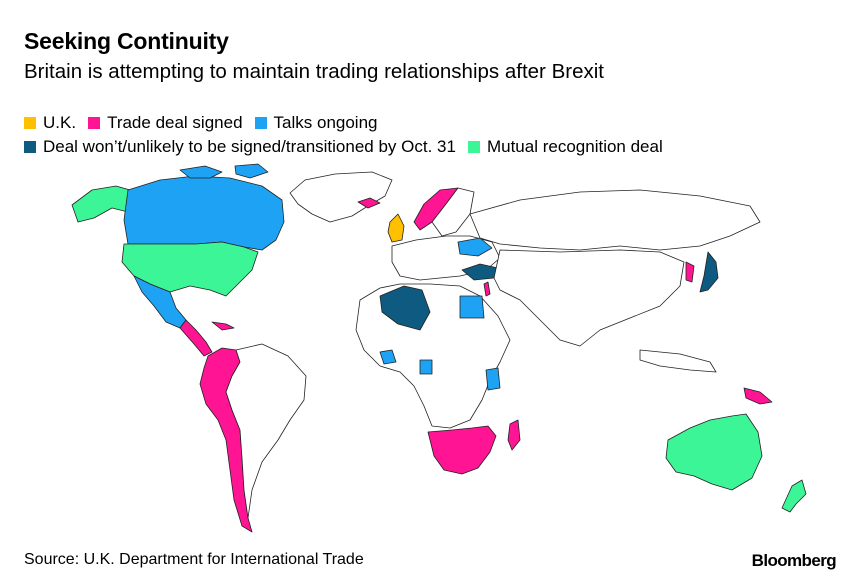 Image resolution: width=858 pixels, height=579 pixels. Describe the element at coordinates (126, 41) in the screenshot. I see `chart-title: Seeking Continuity` at that location.